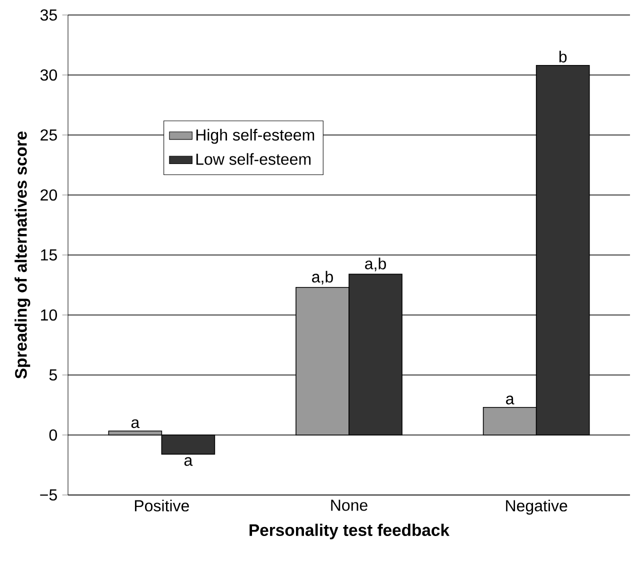 The height and width of the screenshot is (563, 631). What do you see at coordinates (48, 15) in the screenshot?
I see `y-tick-label: 35` at bounding box center [48, 15].